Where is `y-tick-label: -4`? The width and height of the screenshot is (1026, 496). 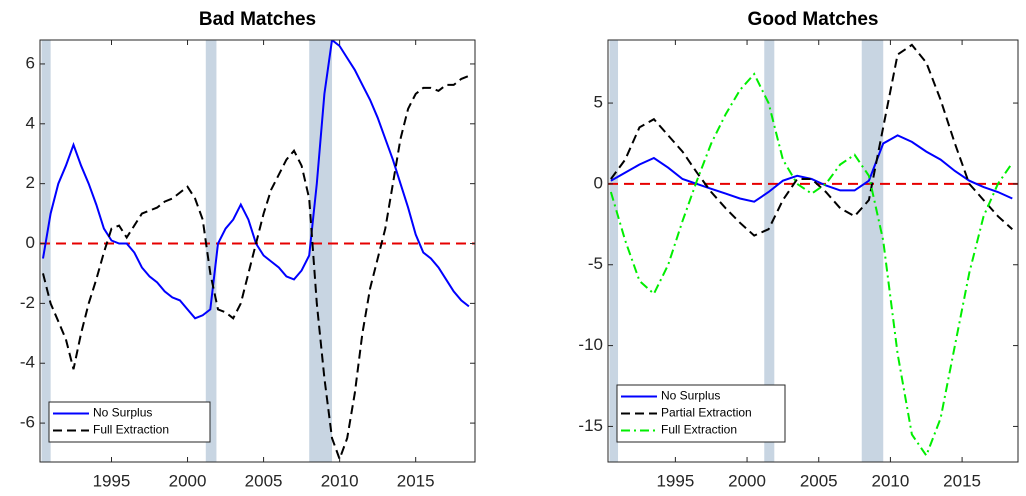 y-tick-label: -4 is located at coordinates (27, 362).